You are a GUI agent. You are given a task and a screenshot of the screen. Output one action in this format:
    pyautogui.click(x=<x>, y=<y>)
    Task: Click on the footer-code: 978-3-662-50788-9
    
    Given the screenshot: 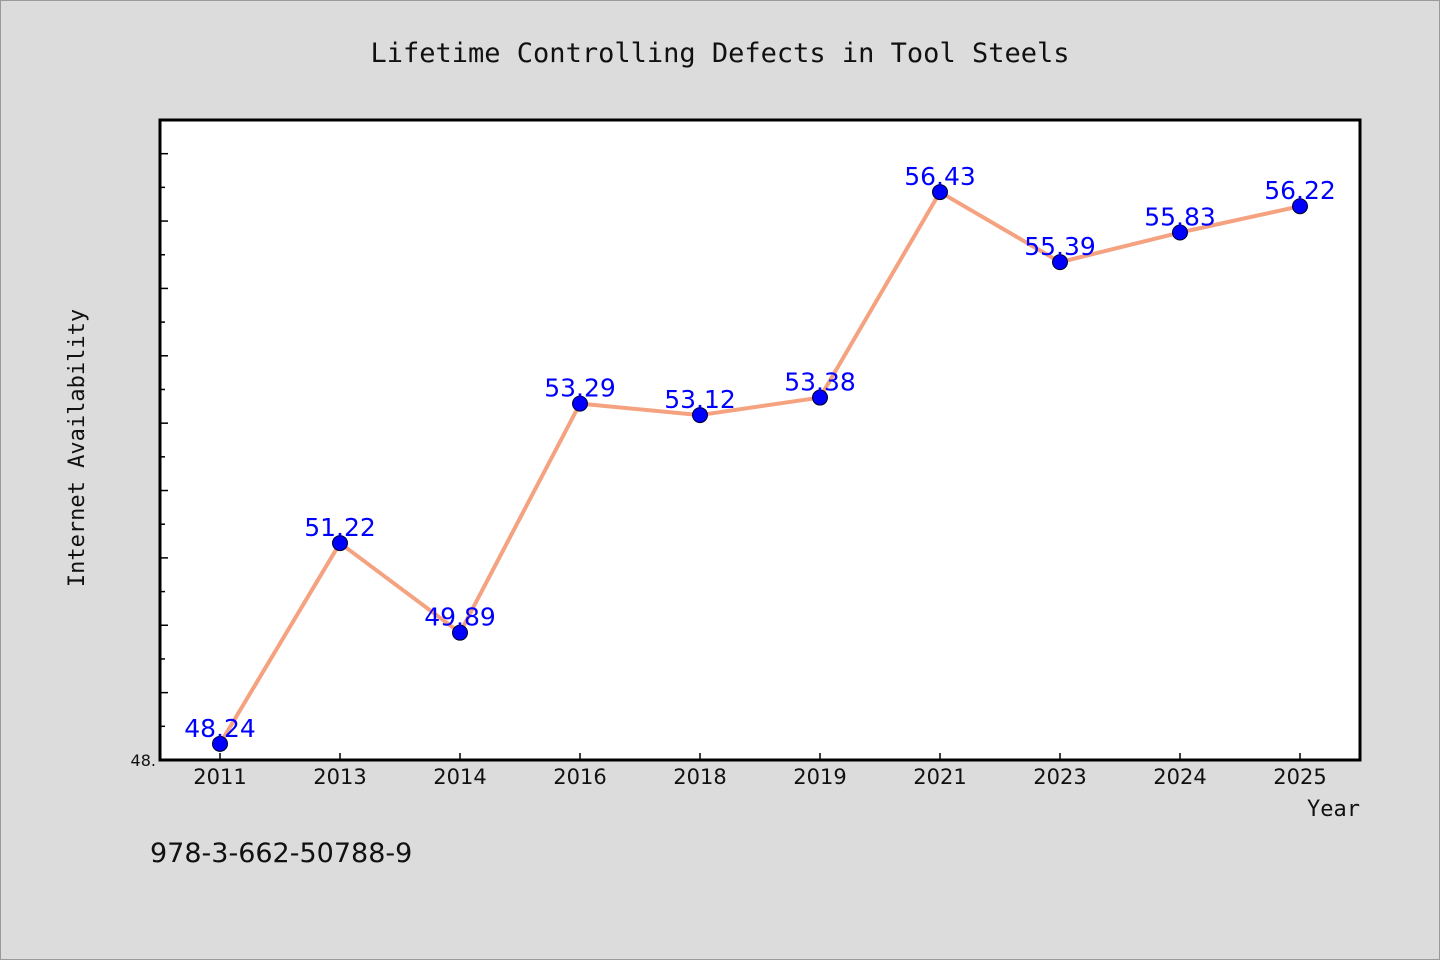 What is the action you would take?
    pyautogui.click(x=281, y=853)
    